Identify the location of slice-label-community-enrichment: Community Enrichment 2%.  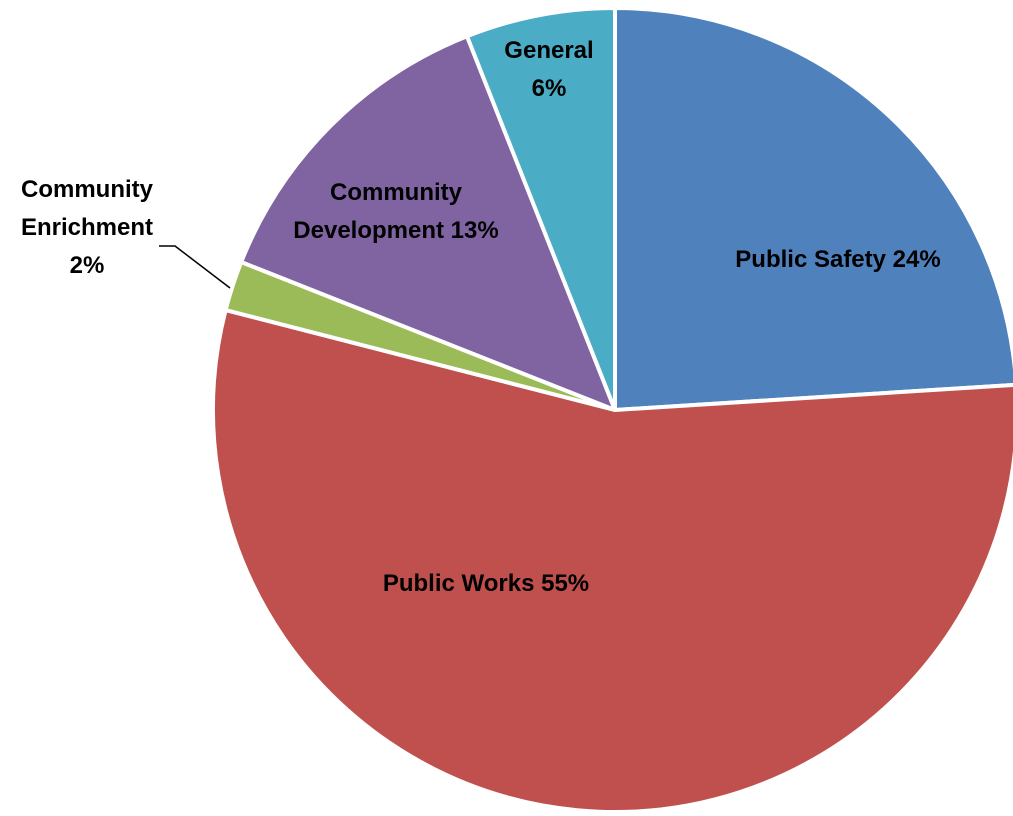
(87, 227).